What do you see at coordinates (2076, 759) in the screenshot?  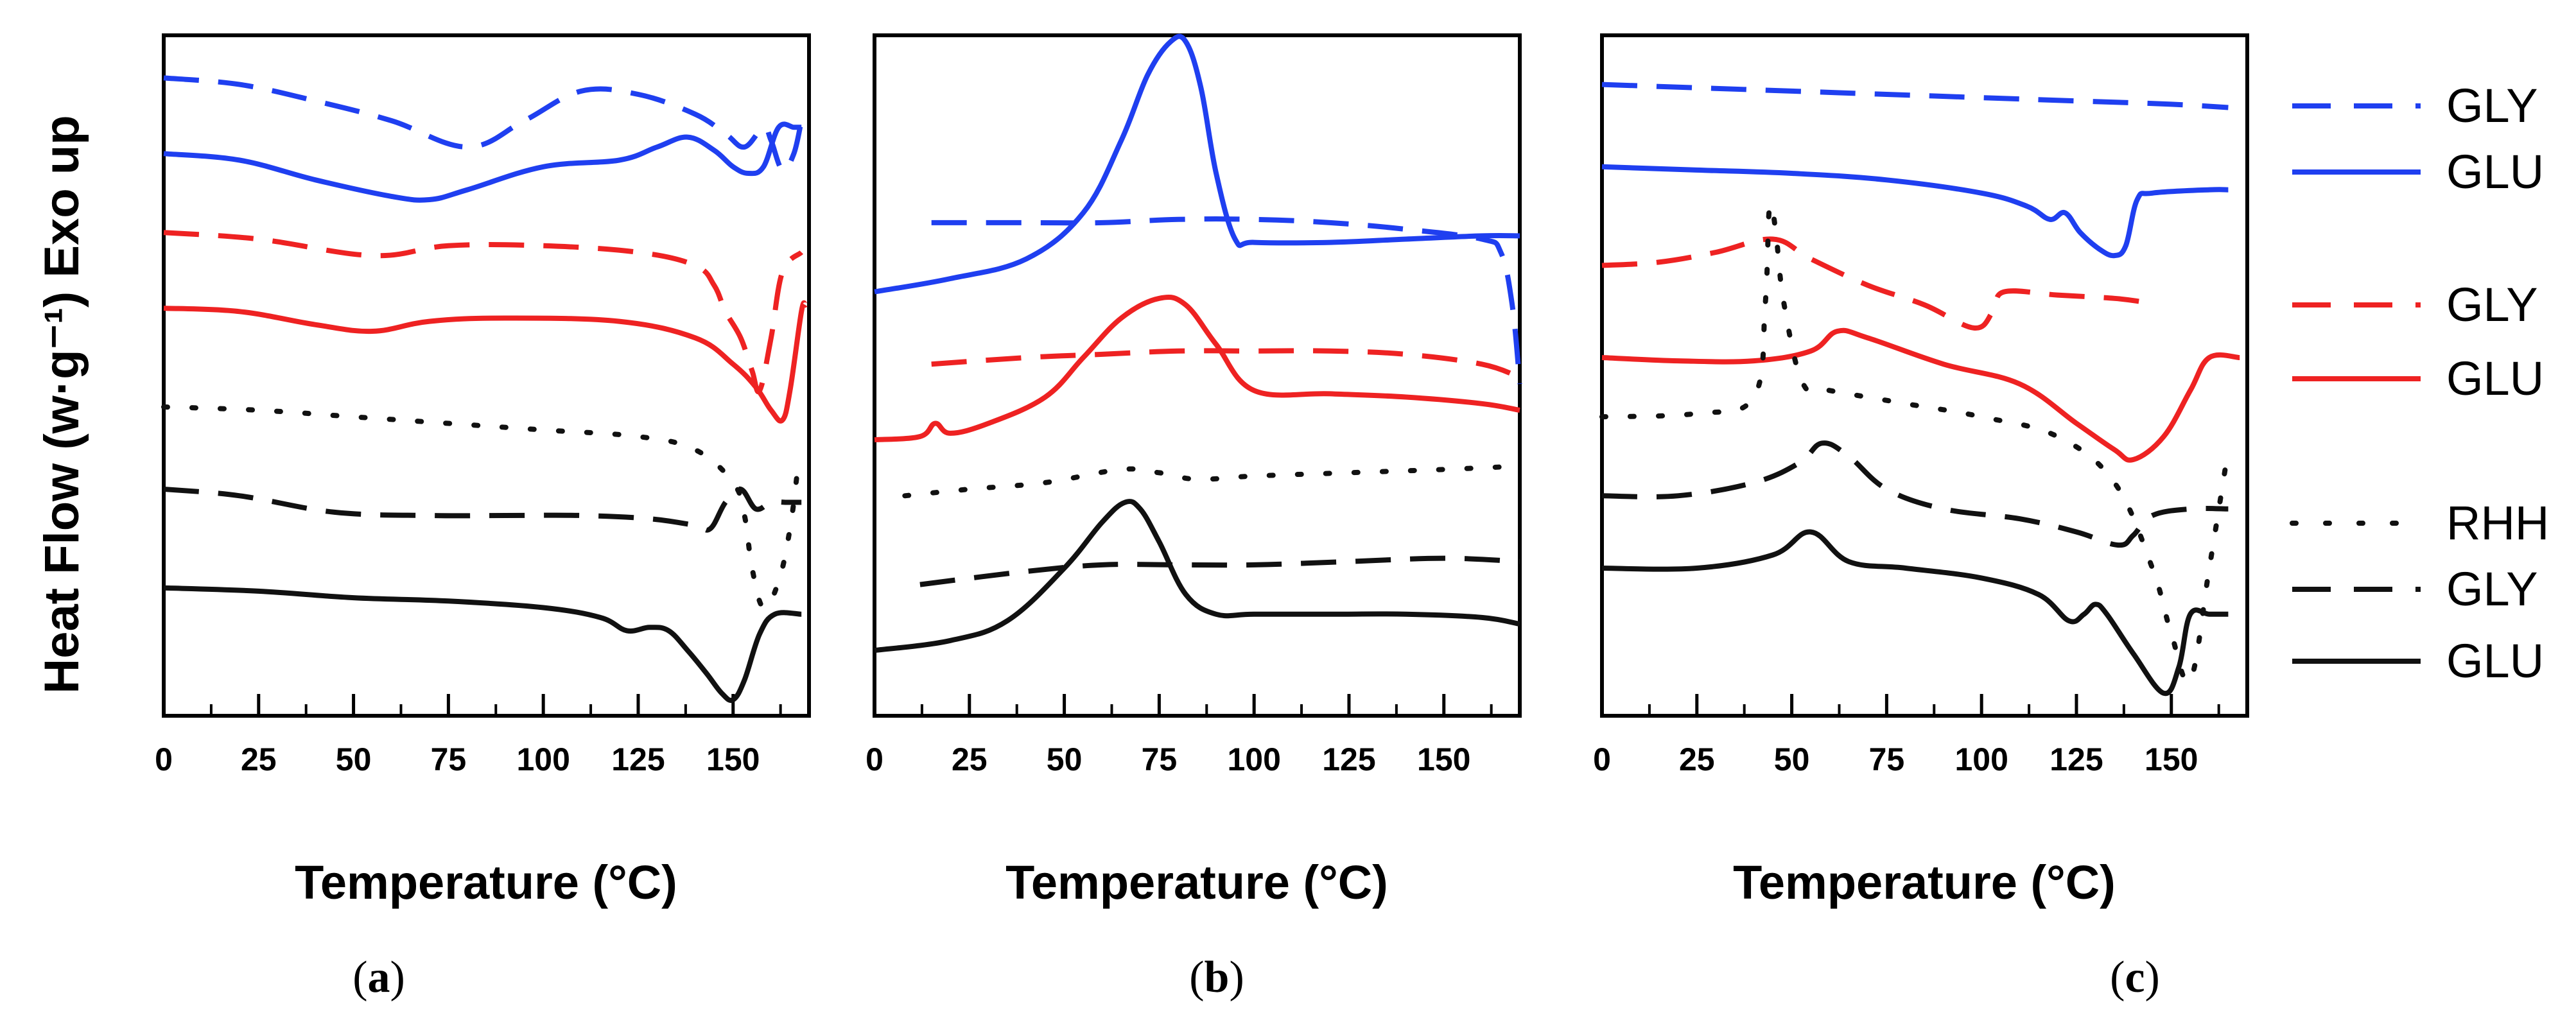 I see `panel-c-tick-label: 125` at bounding box center [2076, 759].